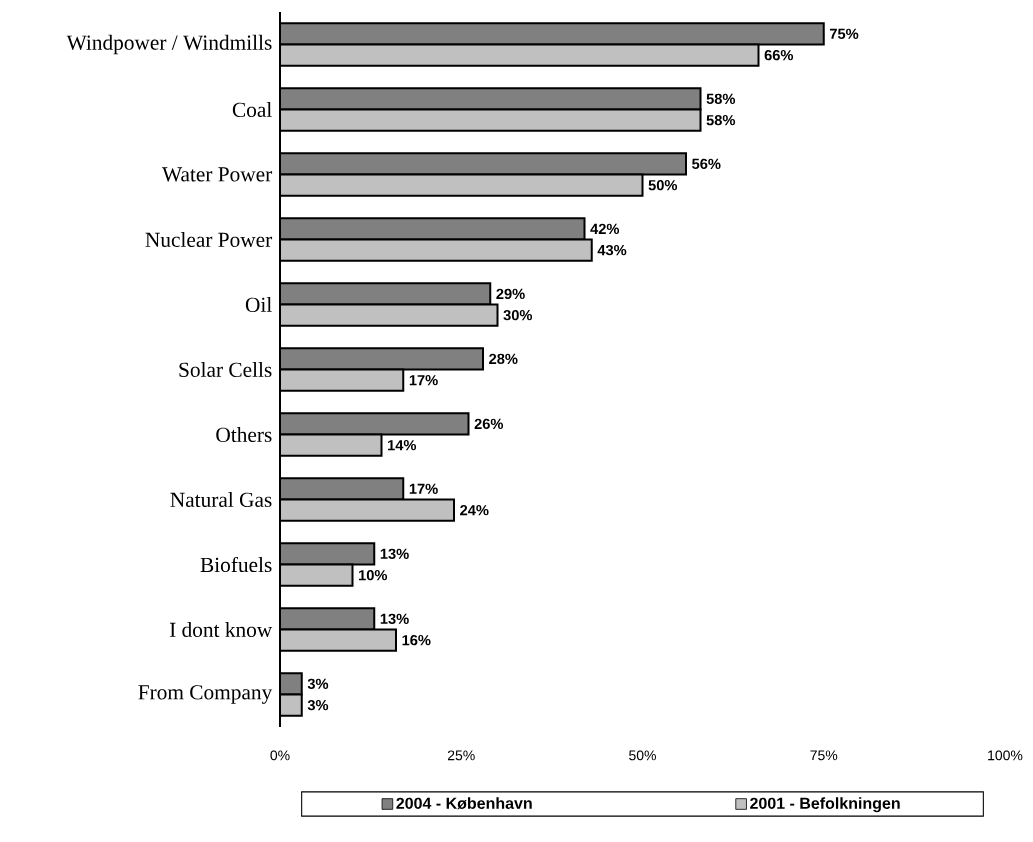 The width and height of the screenshot is (1033, 842). What do you see at coordinates (221, 629) in the screenshot?
I see `y-tick-label: I dont know` at bounding box center [221, 629].